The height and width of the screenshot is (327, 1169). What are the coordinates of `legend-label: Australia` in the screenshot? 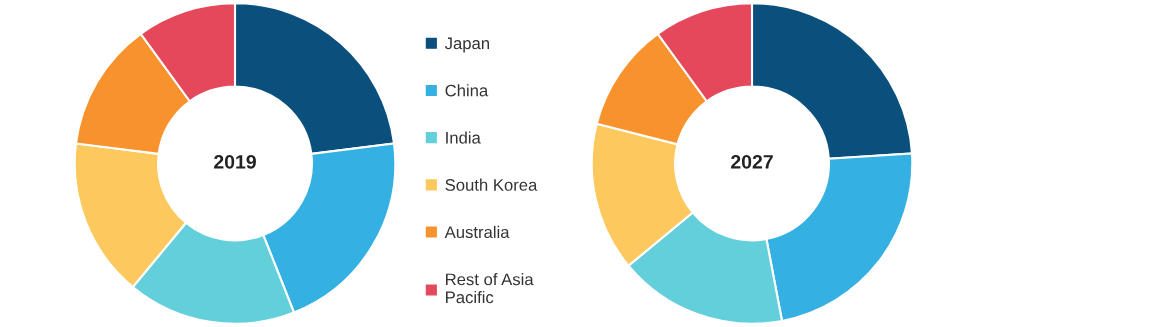 It's located at (477, 232).